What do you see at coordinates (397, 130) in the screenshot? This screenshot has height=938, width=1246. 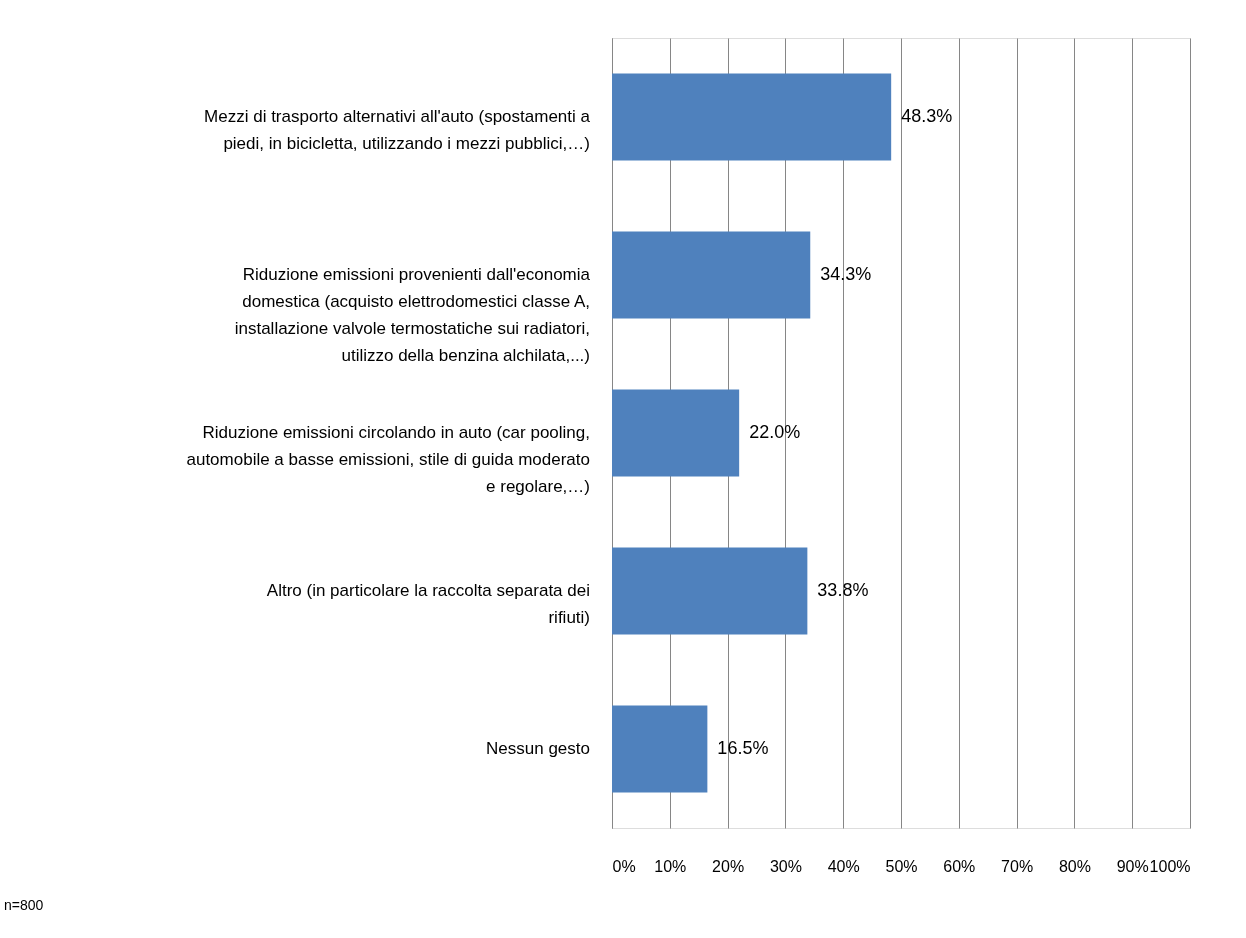 I see `y-tick-label: Mezzi di trasporto alternativi all'auto (spostamenti a piedi, in bicicletta, utilizzando i mezzi pubblici,…)` at bounding box center [397, 130].